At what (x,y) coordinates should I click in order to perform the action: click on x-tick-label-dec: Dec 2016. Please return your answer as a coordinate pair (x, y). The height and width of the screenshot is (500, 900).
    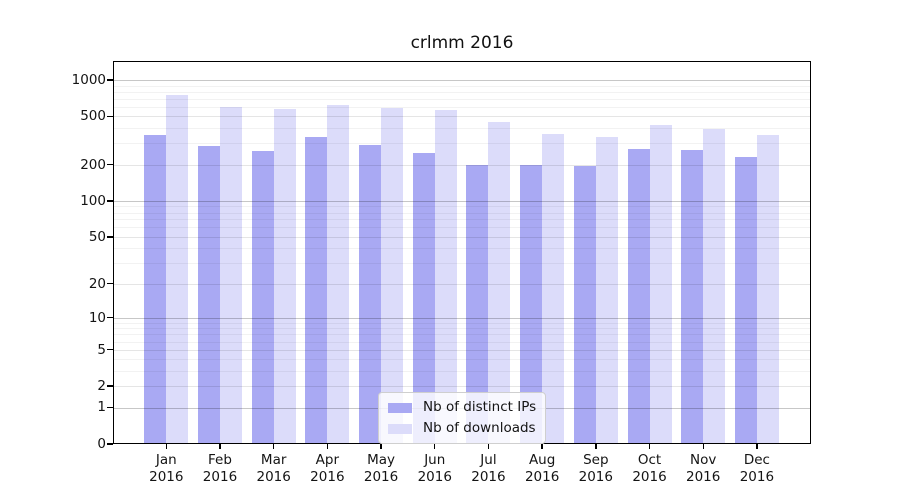
    Looking at the image, I should click on (757, 468).